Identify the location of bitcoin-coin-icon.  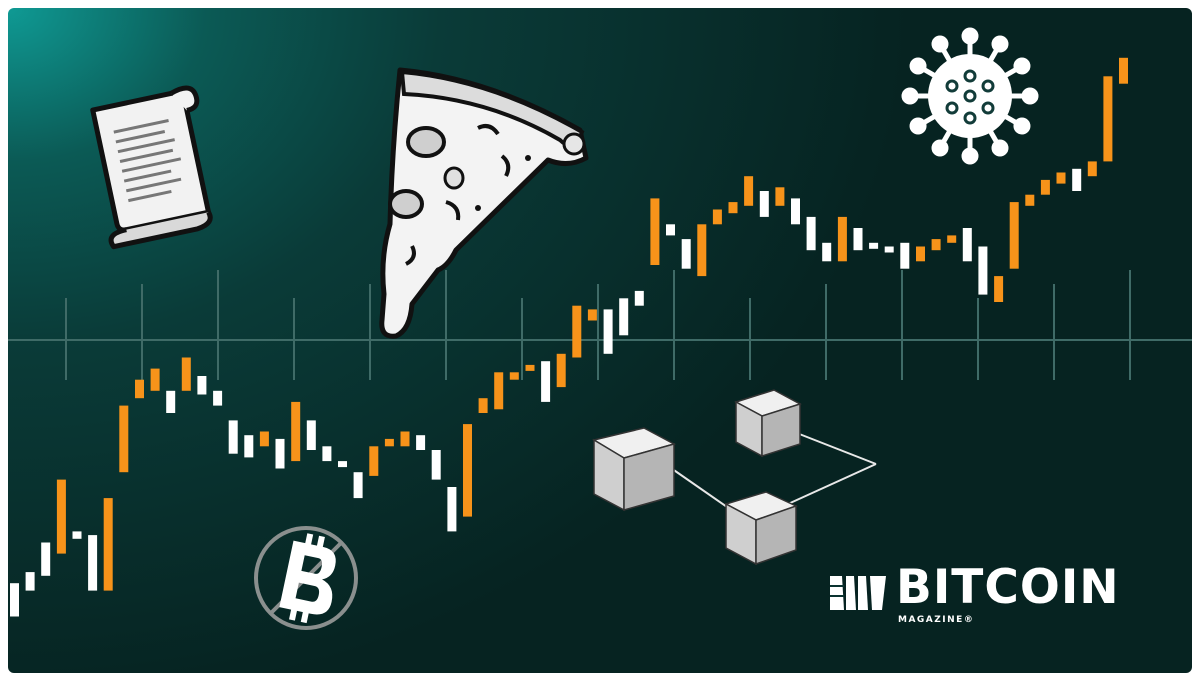
(306, 578).